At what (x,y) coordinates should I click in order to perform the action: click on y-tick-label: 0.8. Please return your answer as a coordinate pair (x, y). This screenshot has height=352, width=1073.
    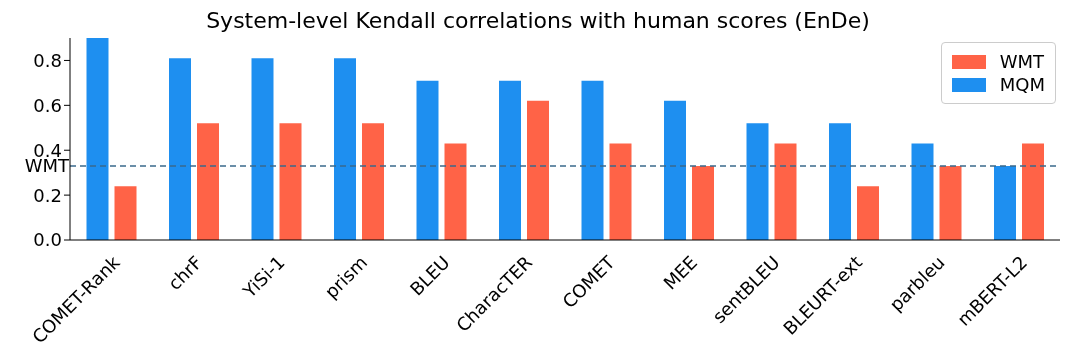
    Looking at the image, I should click on (47, 60).